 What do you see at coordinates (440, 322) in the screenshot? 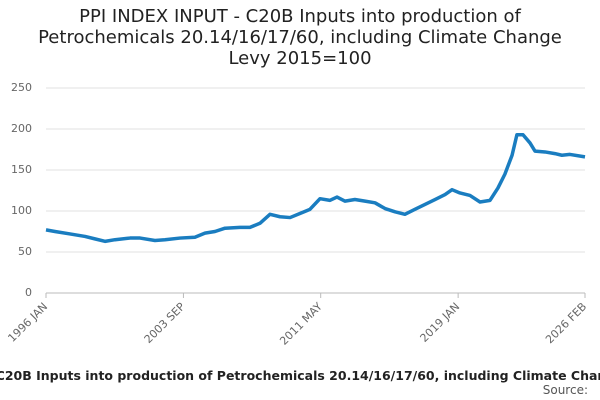
I see `x-tick-label: 2019 JAN` at bounding box center [440, 322].